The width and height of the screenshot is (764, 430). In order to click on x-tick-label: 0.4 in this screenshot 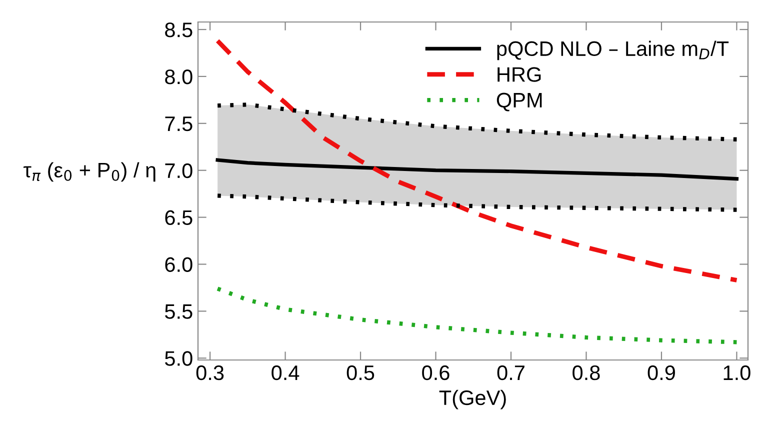, I will do `click(286, 372)`.